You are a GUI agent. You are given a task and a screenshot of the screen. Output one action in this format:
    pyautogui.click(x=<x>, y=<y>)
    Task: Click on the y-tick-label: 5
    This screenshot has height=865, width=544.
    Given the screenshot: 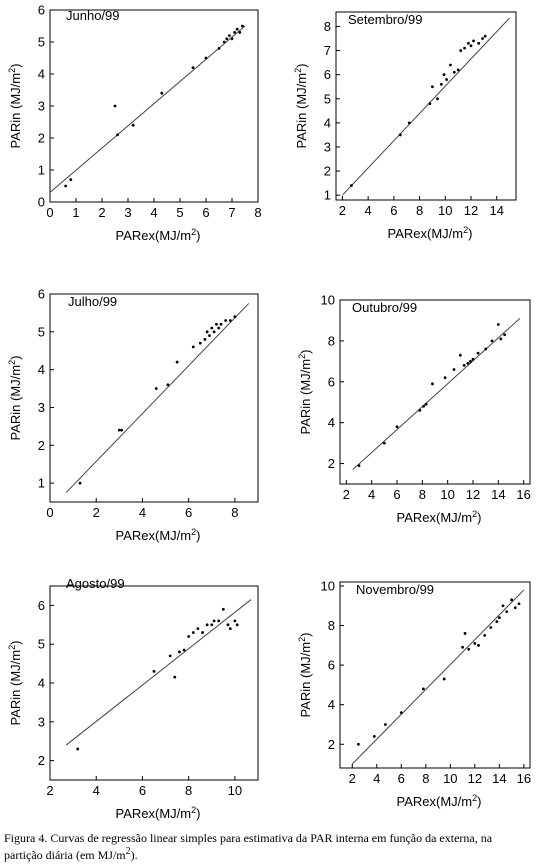 What is the action you would take?
    pyautogui.click(x=41, y=644)
    